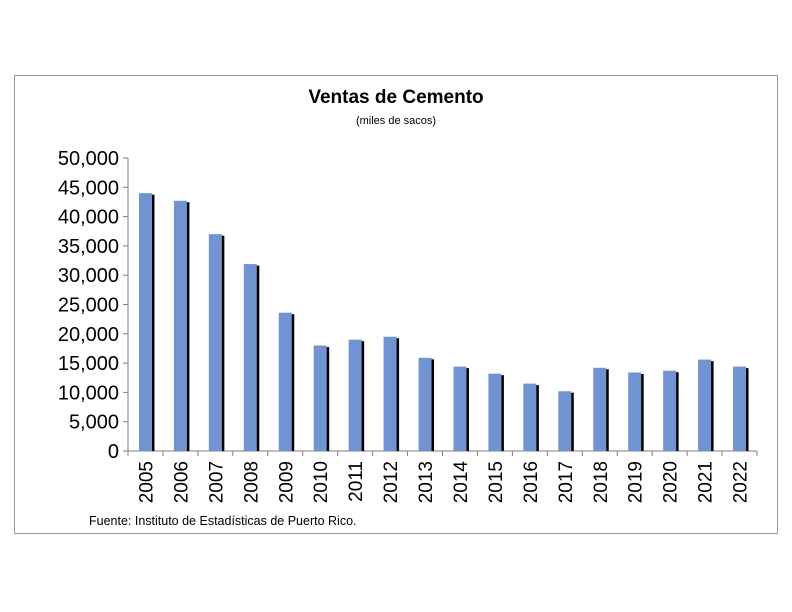 The height and width of the screenshot is (612, 792). Describe the element at coordinates (181, 482) in the screenshot. I see `x-tick-label: 2006` at that location.